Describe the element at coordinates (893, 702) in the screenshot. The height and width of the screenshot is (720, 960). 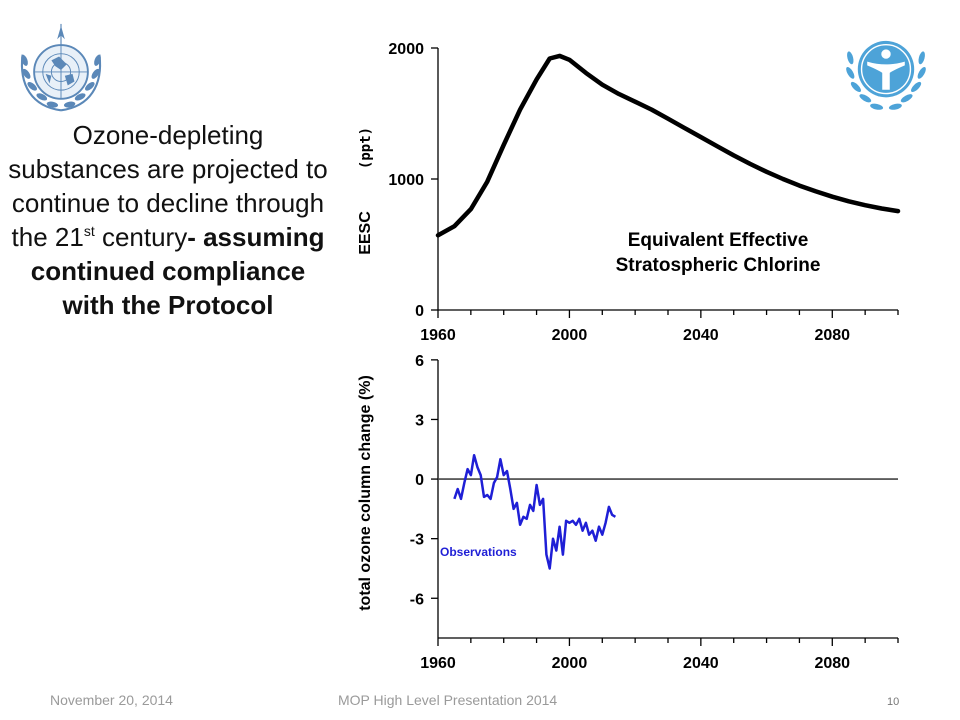
I see `page-number: 10` at that location.